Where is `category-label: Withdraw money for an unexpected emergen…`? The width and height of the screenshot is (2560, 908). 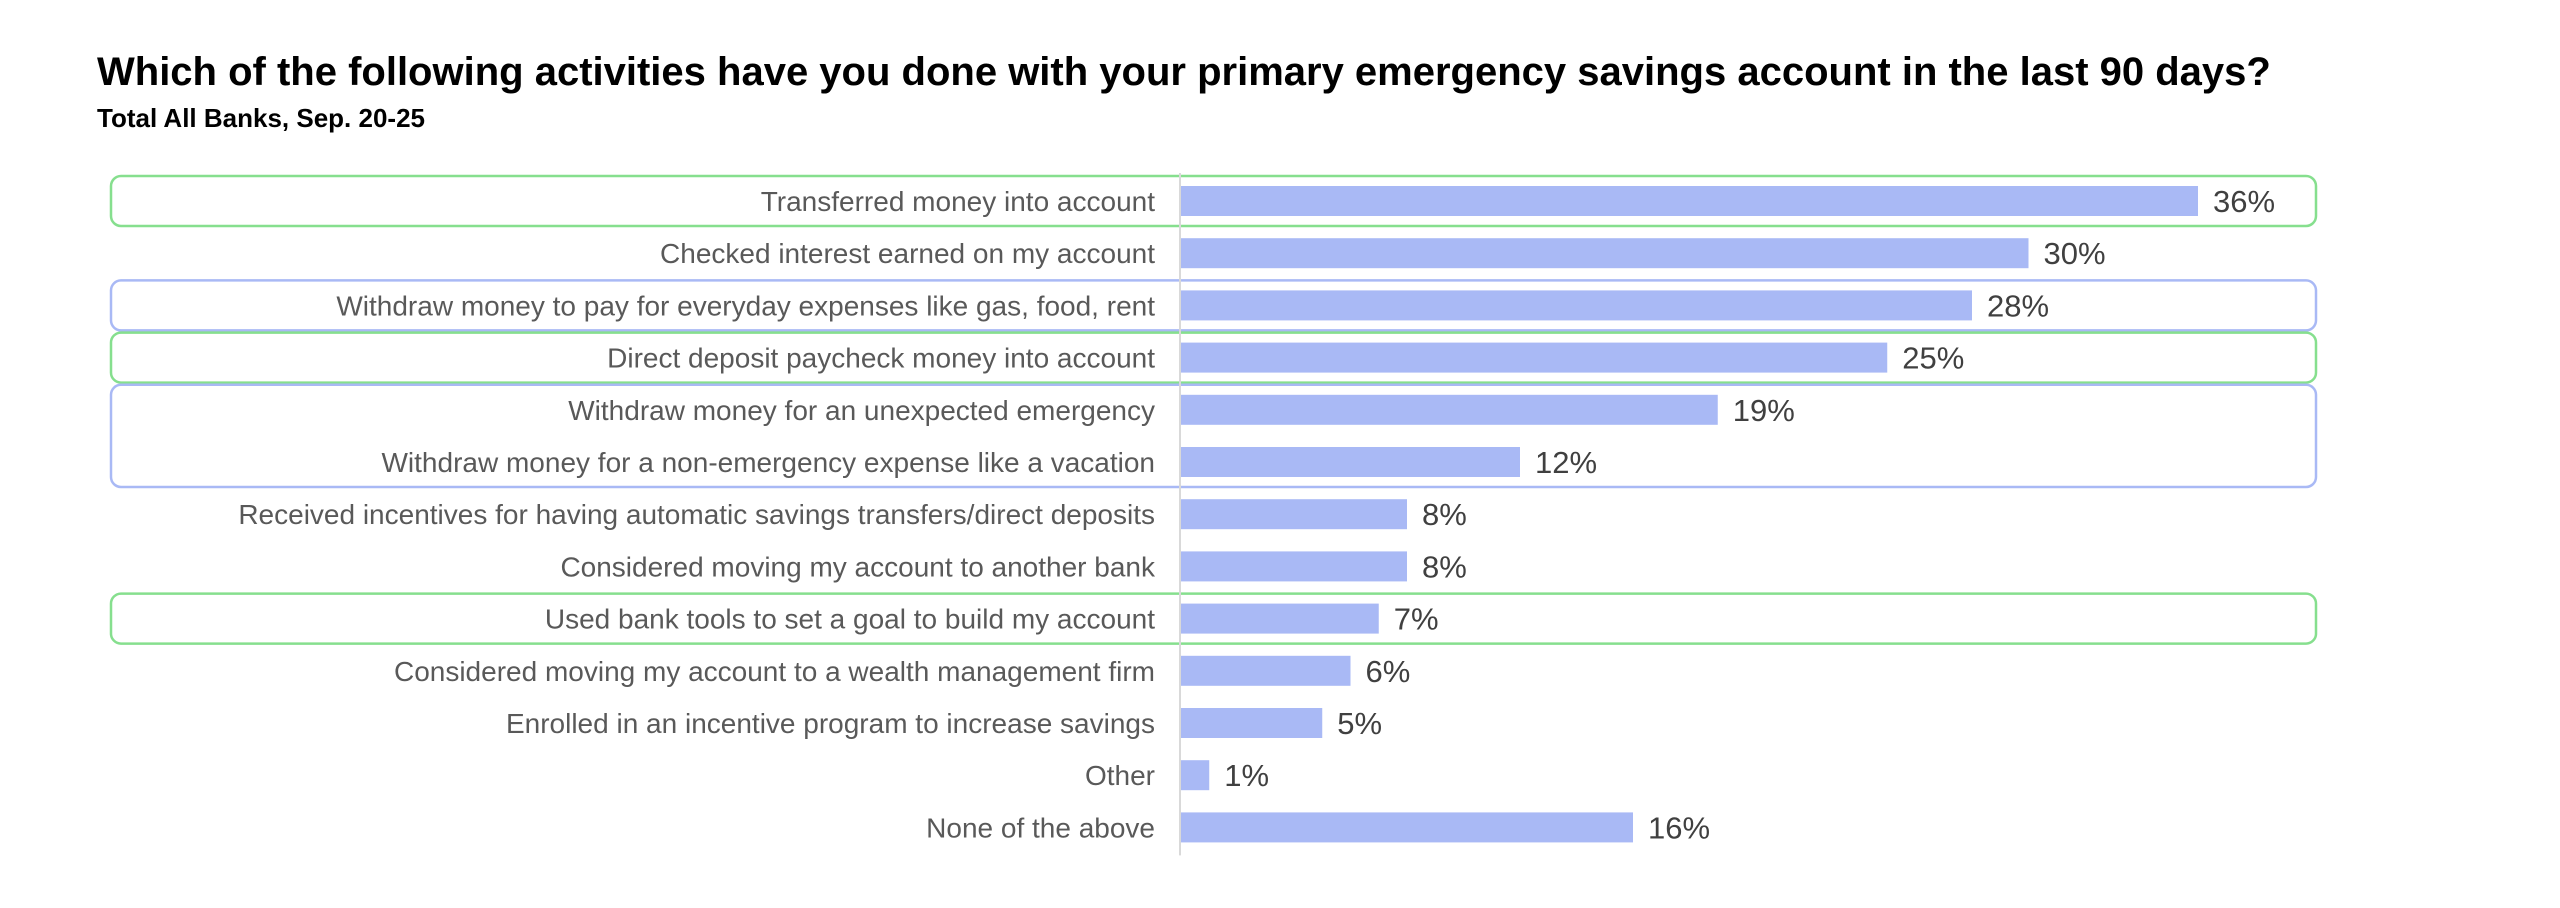
category-label: Withdraw money for an unexpected emergen… is located at coordinates (861, 410).